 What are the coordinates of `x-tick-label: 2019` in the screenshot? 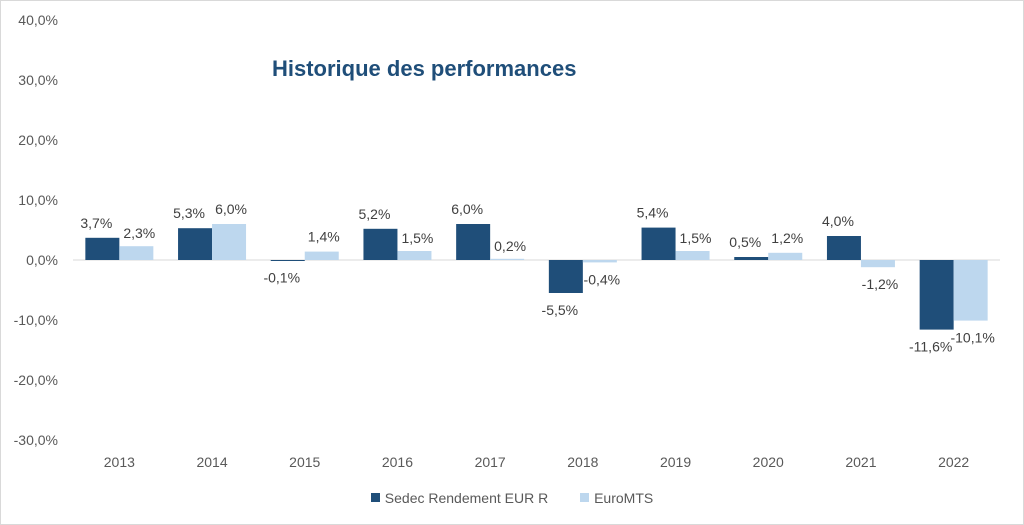 It's located at (675, 462).